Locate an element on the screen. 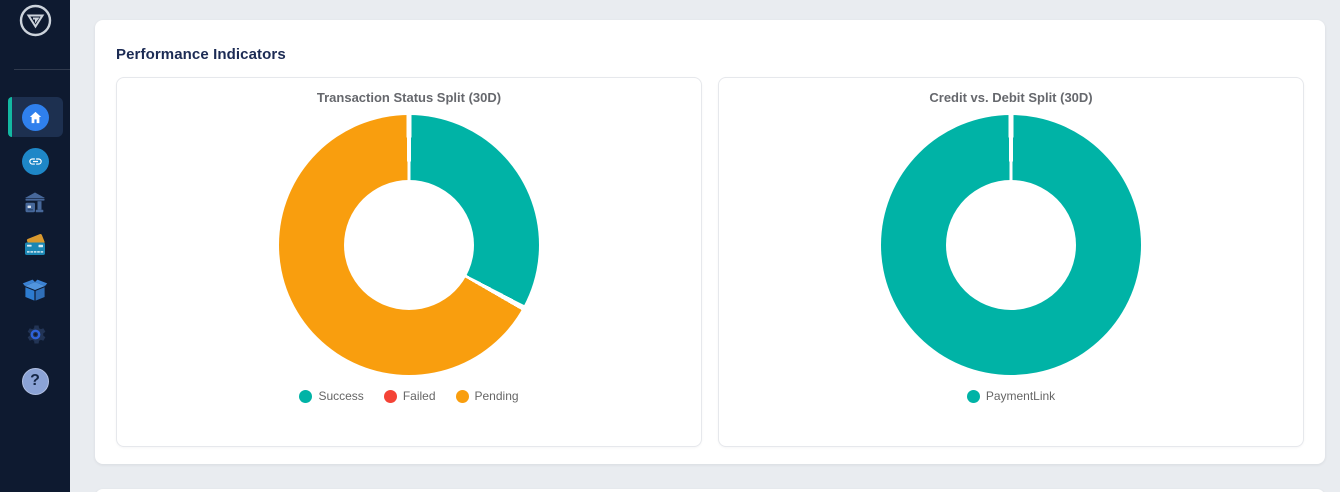 The image size is (1340, 492). legend-item-failed: Failed is located at coordinates (409, 396).